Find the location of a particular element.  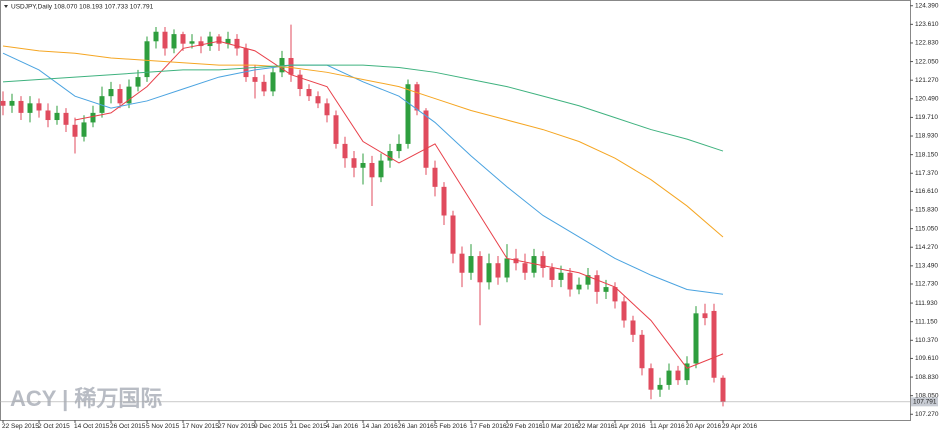

x-tick-label: 29 Feb 2016 is located at coordinates (524, 426).